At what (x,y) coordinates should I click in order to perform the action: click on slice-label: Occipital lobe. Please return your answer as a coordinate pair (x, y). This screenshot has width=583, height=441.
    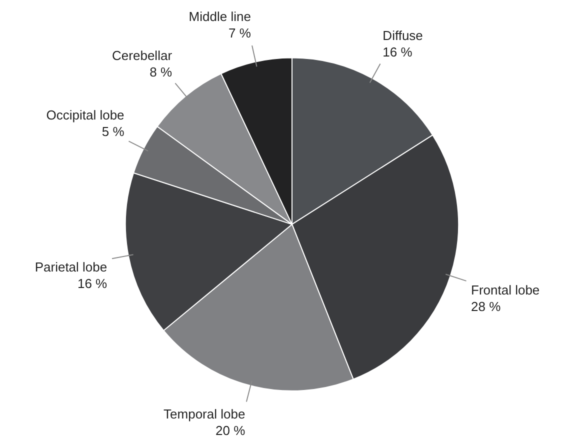
    Looking at the image, I should click on (85, 114).